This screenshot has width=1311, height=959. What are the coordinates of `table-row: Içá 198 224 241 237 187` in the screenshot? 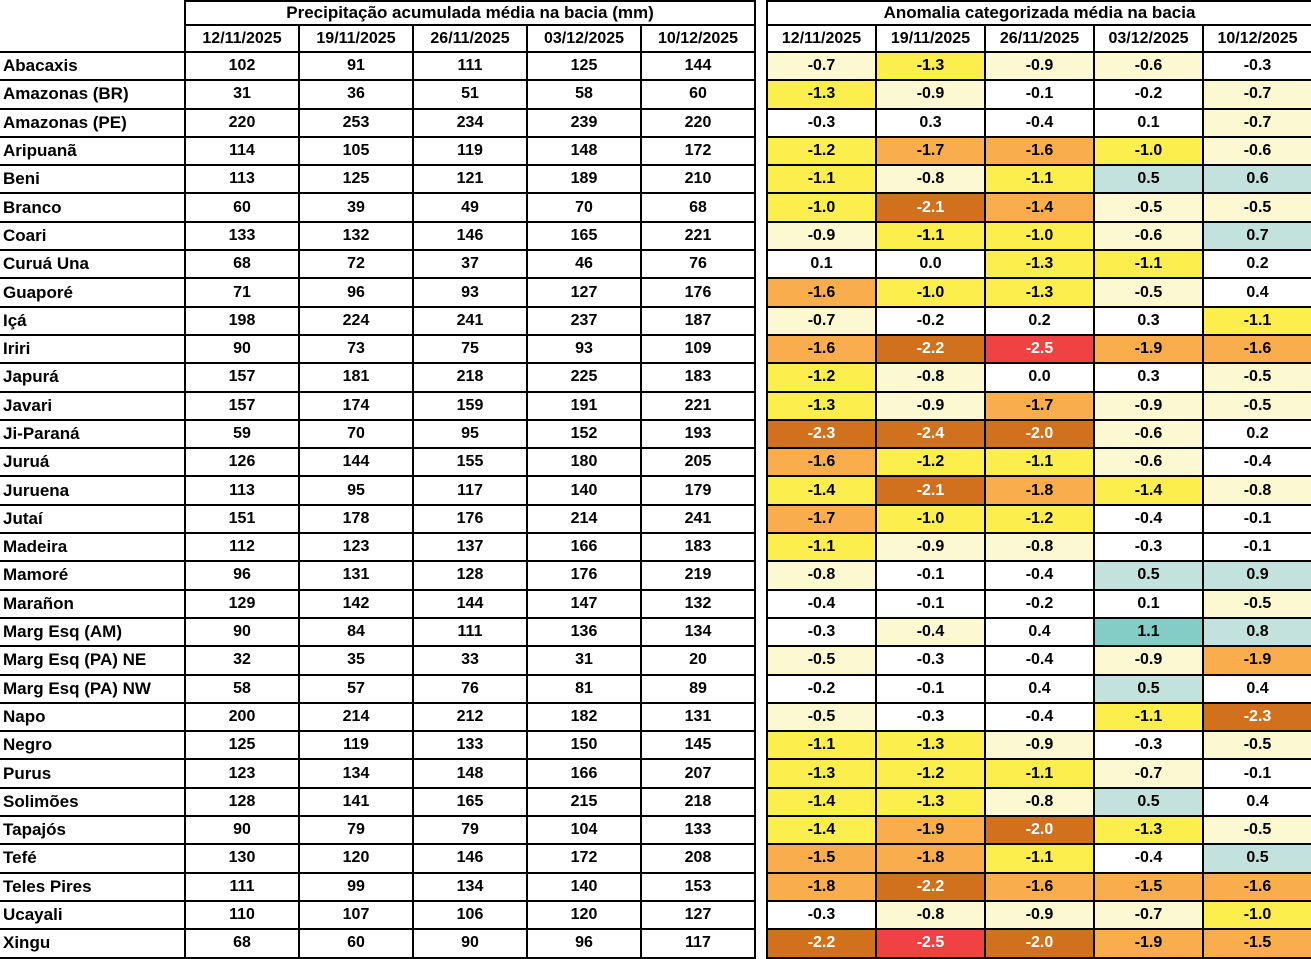 It's located at (378, 320).